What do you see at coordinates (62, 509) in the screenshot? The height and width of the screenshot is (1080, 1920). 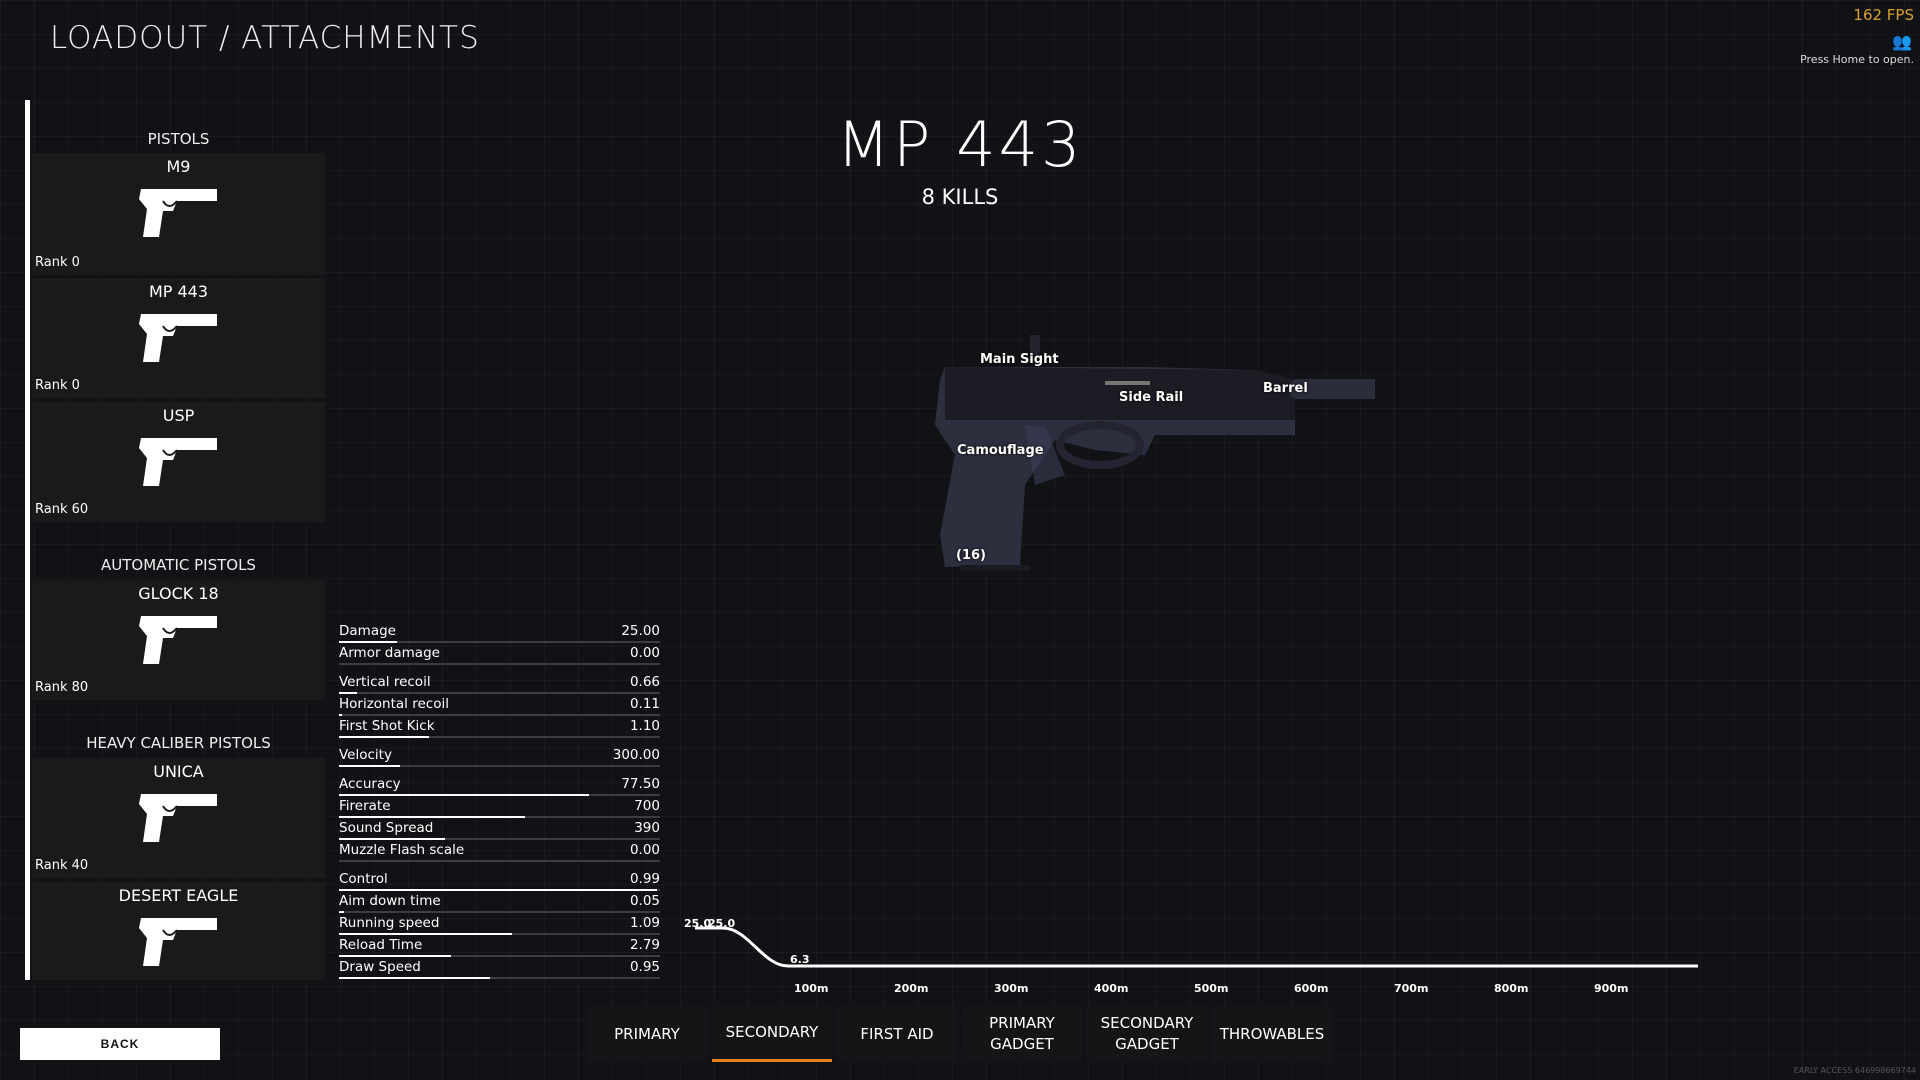 I see `weapon-rank: Rank 60` at bounding box center [62, 509].